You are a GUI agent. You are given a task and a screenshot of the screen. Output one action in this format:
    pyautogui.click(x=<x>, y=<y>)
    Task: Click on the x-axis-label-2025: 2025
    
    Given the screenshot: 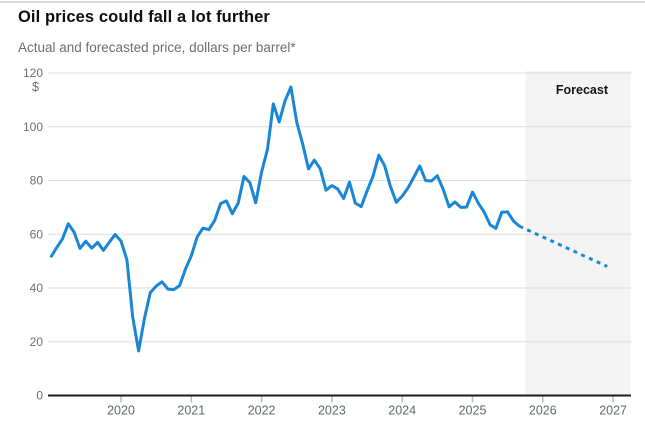 What is the action you would take?
    pyautogui.click(x=473, y=411)
    